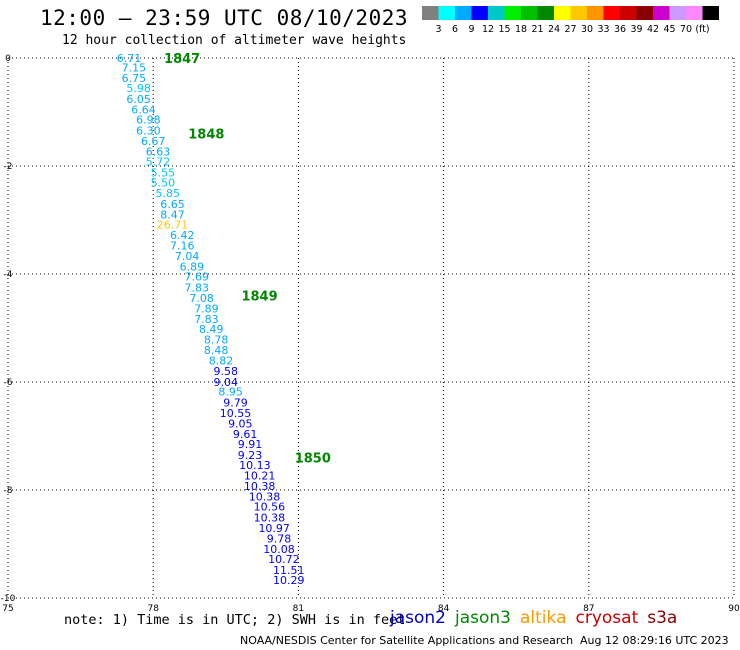 The height and width of the screenshot is (650, 740). What do you see at coordinates (587, 29) in the screenshot?
I see `color-scale-tick: 30` at bounding box center [587, 29].